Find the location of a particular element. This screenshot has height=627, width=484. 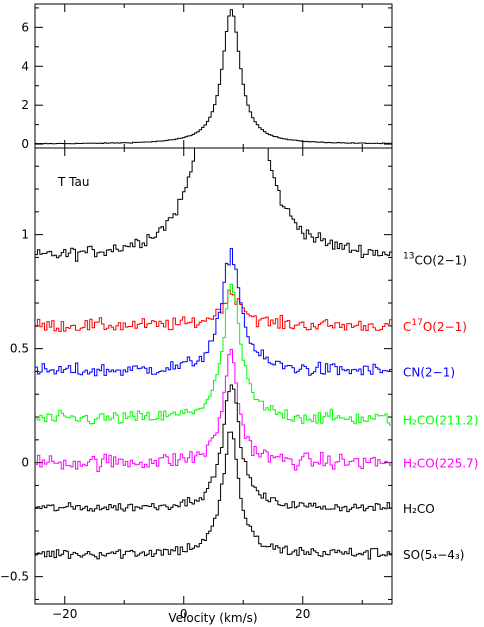

bottom-y-tick-label: −0.5 is located at coordinates (14, 577).